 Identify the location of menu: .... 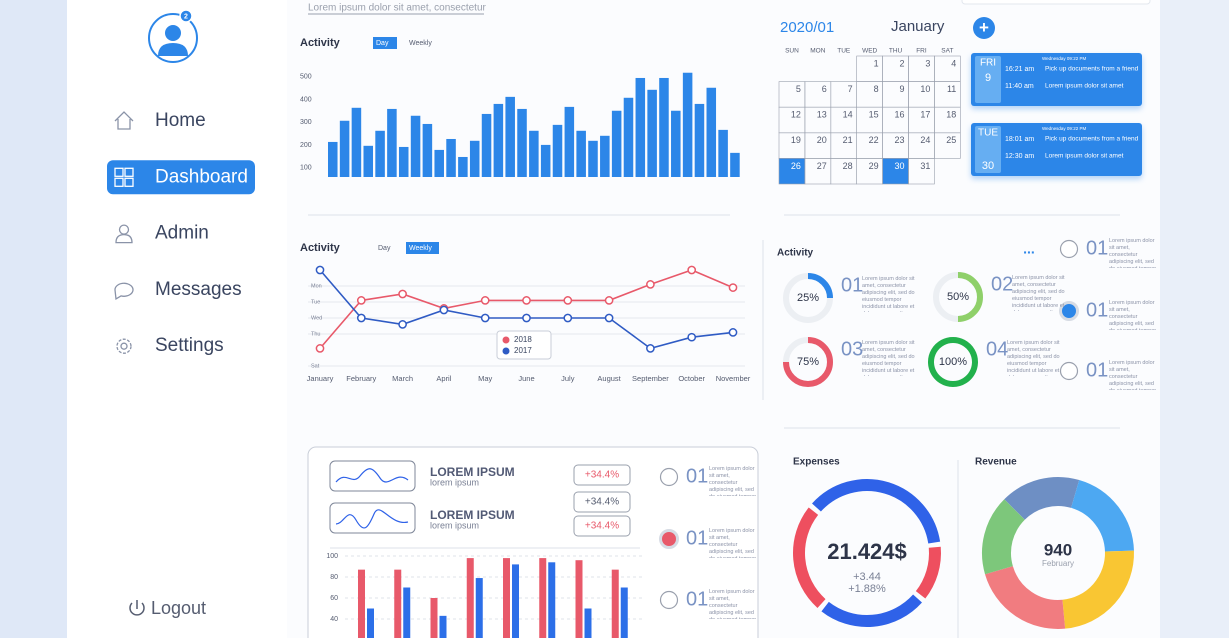
(1029, 249).